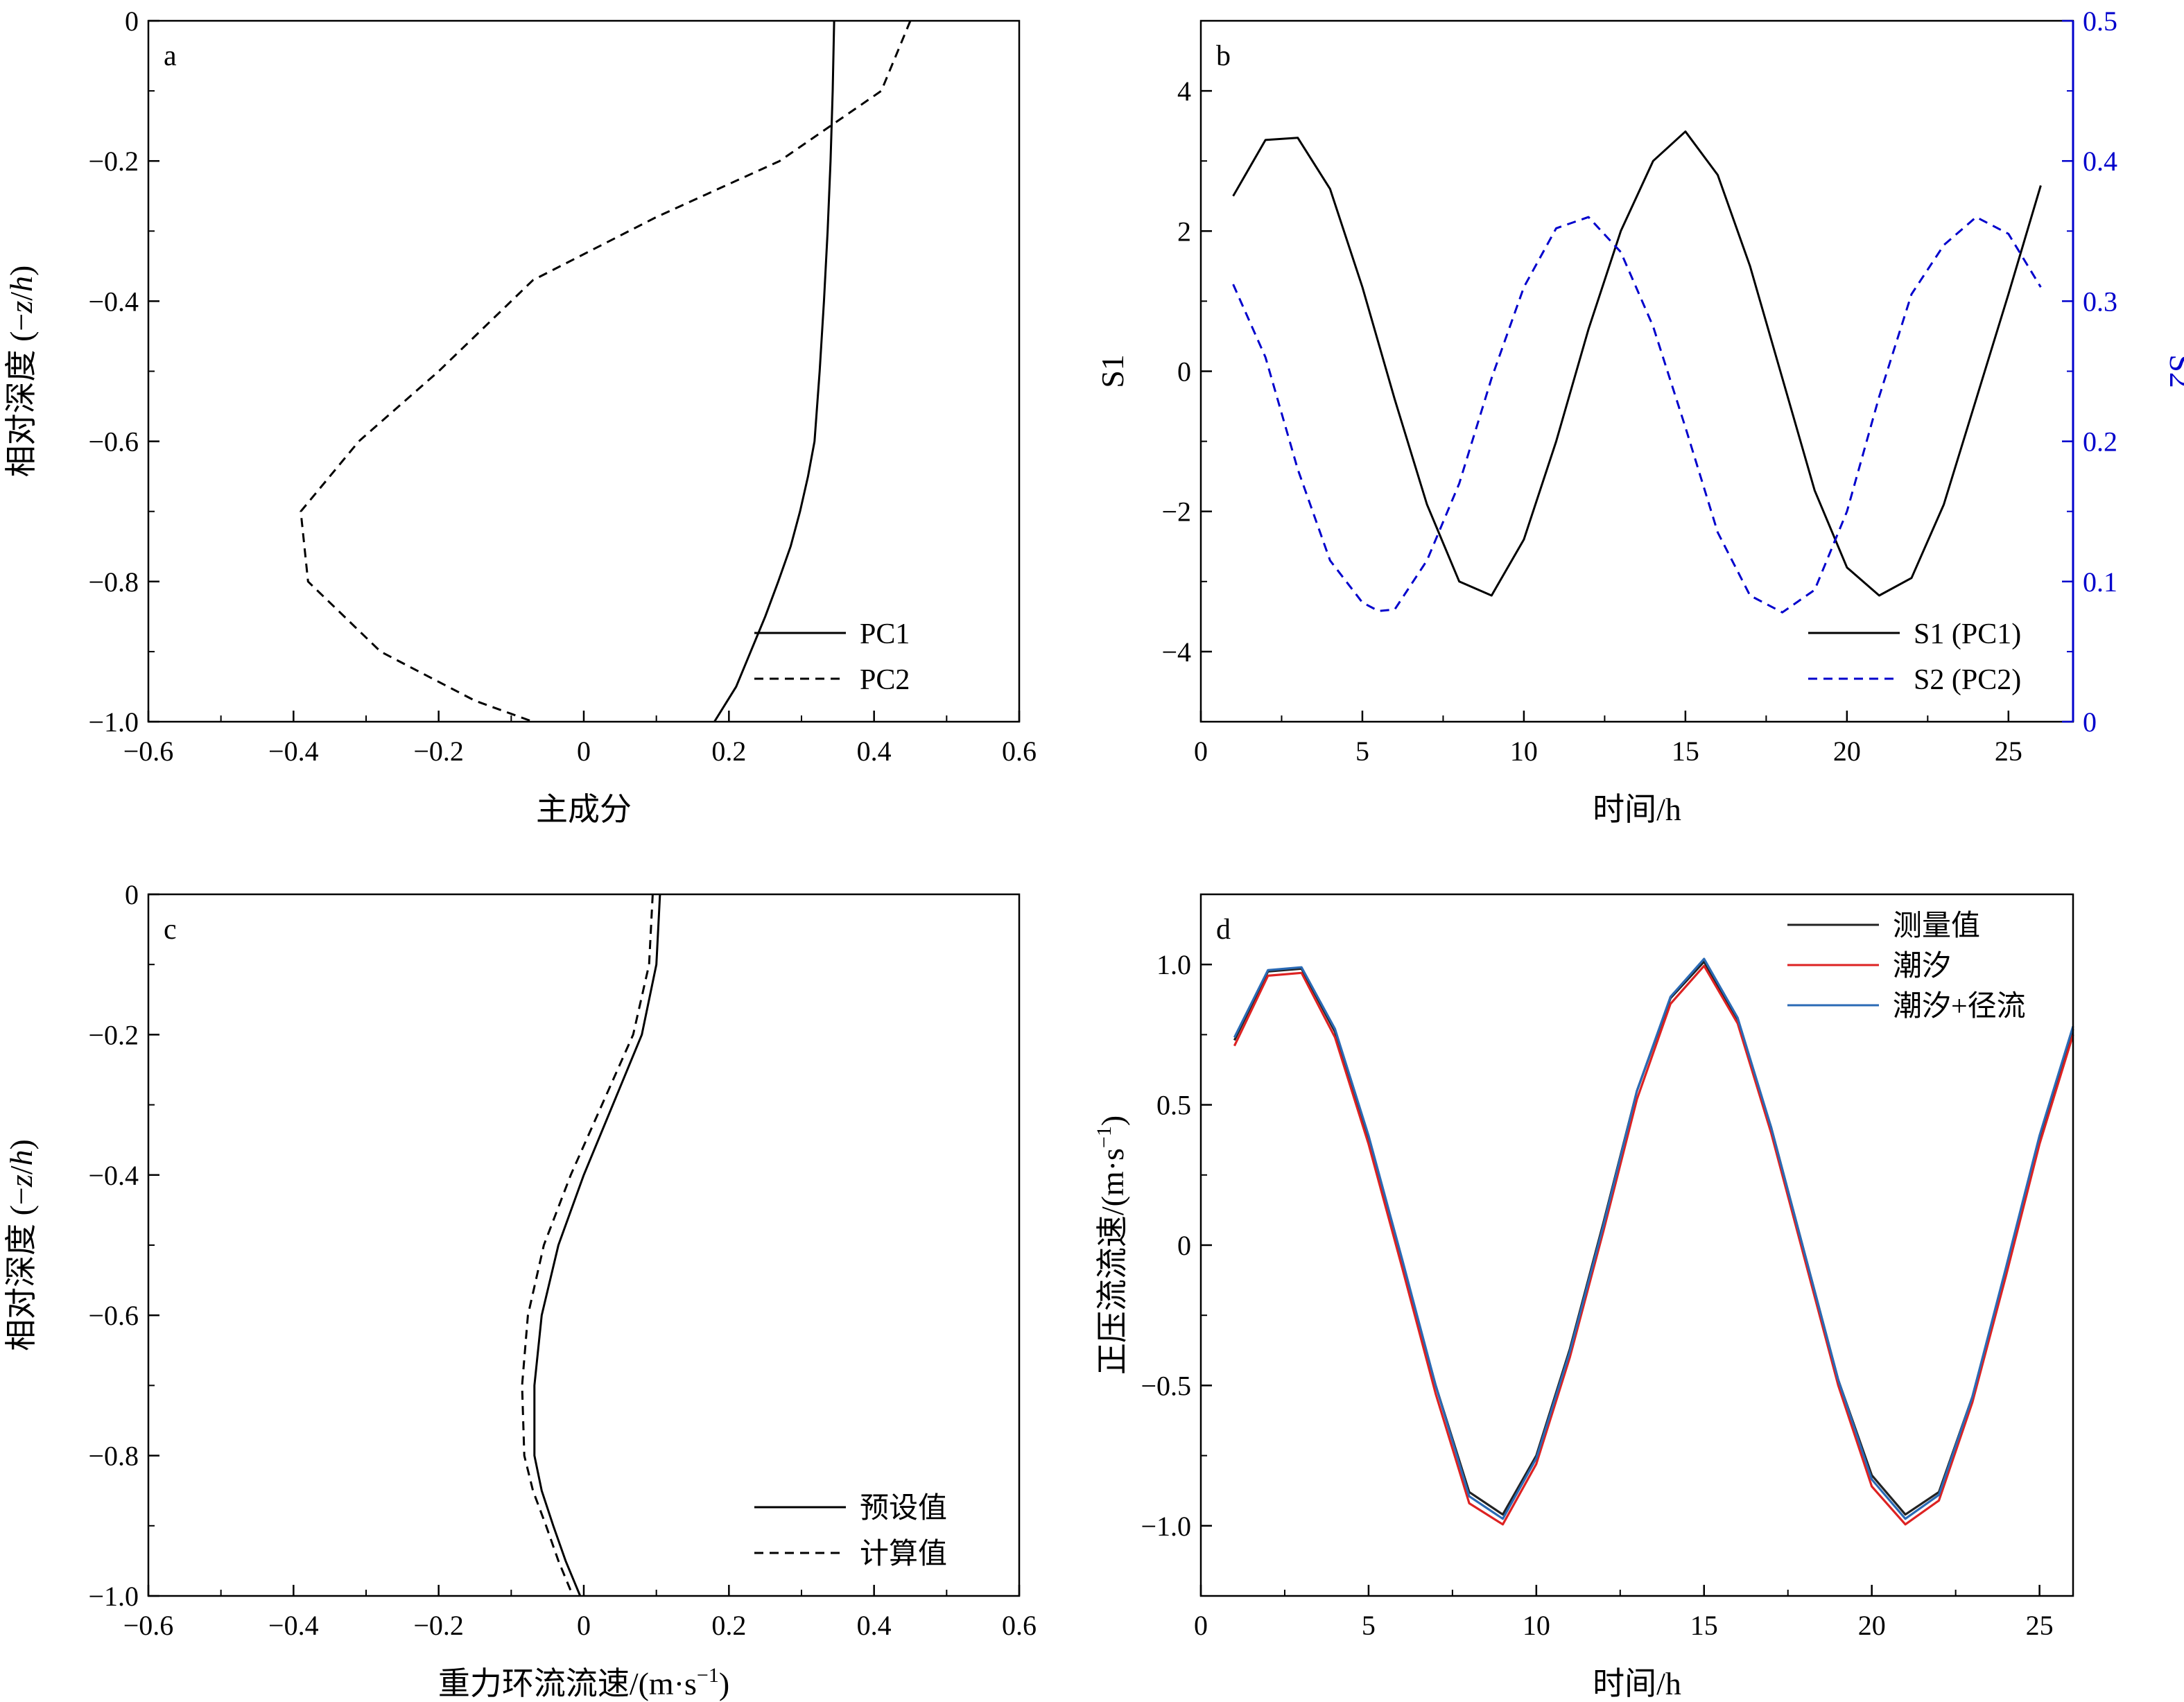 Image resolution: width=2184 pixels, height=1702 pixels. Describe the element at coordinates (1104, 1137) in the screenshot. I see `y-axis-title-sup: −1` at that location.